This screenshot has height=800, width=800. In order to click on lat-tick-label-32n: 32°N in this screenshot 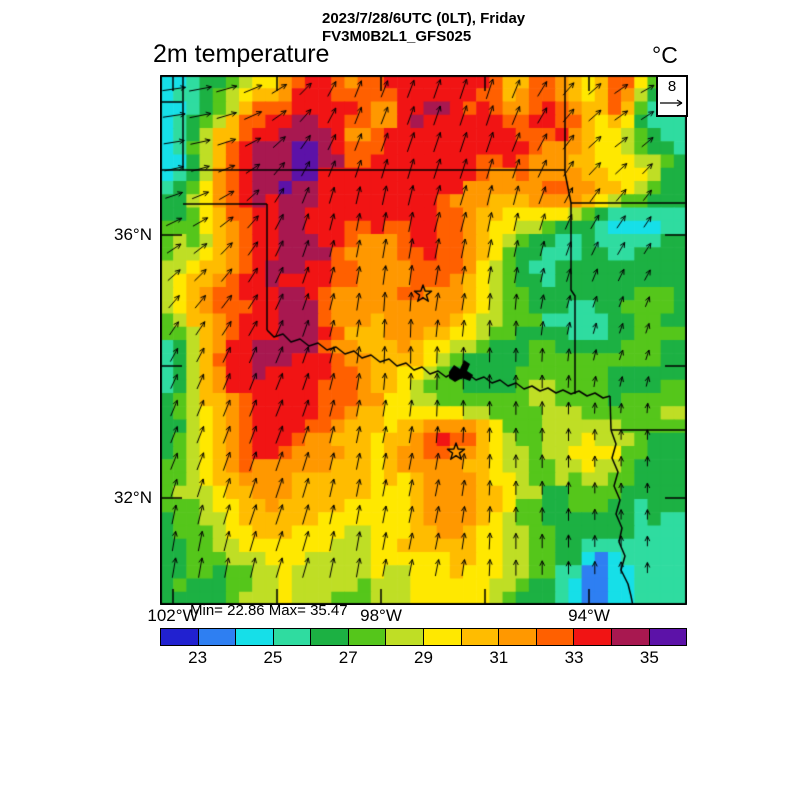, I will do `click(133, 497)`.